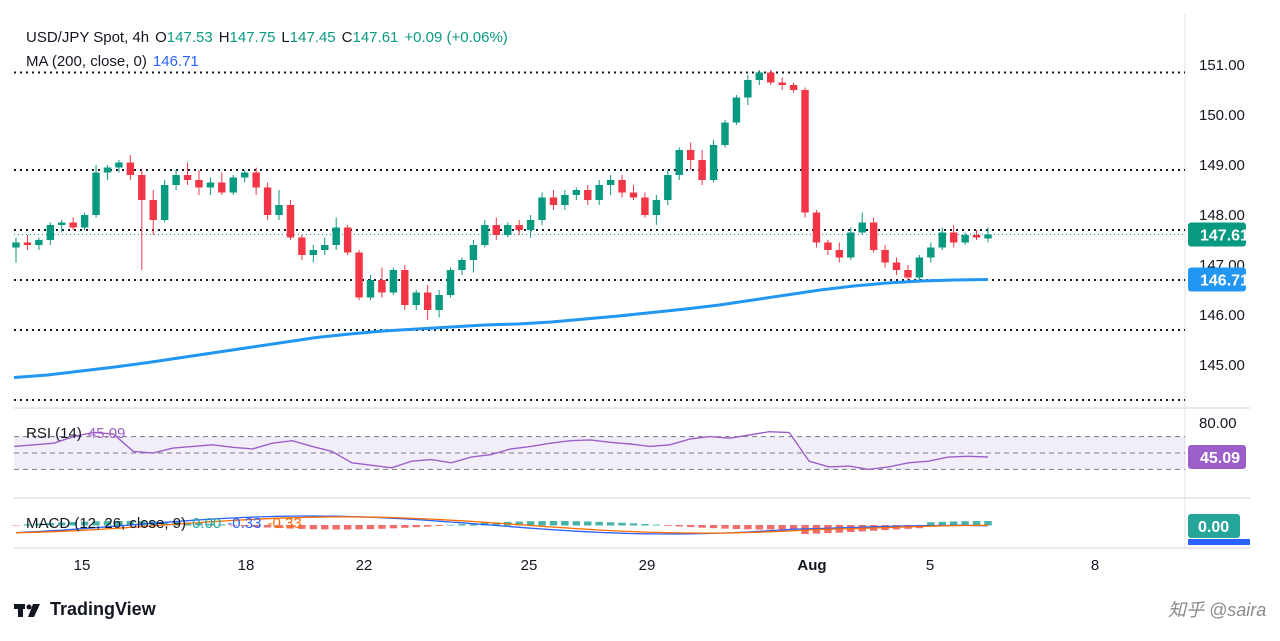 This screenshot has height=641, width=1280. Describe the element at coordinates (1217, 610) in the screenshot. I see `watermark: 知乎 @saira` at that location.